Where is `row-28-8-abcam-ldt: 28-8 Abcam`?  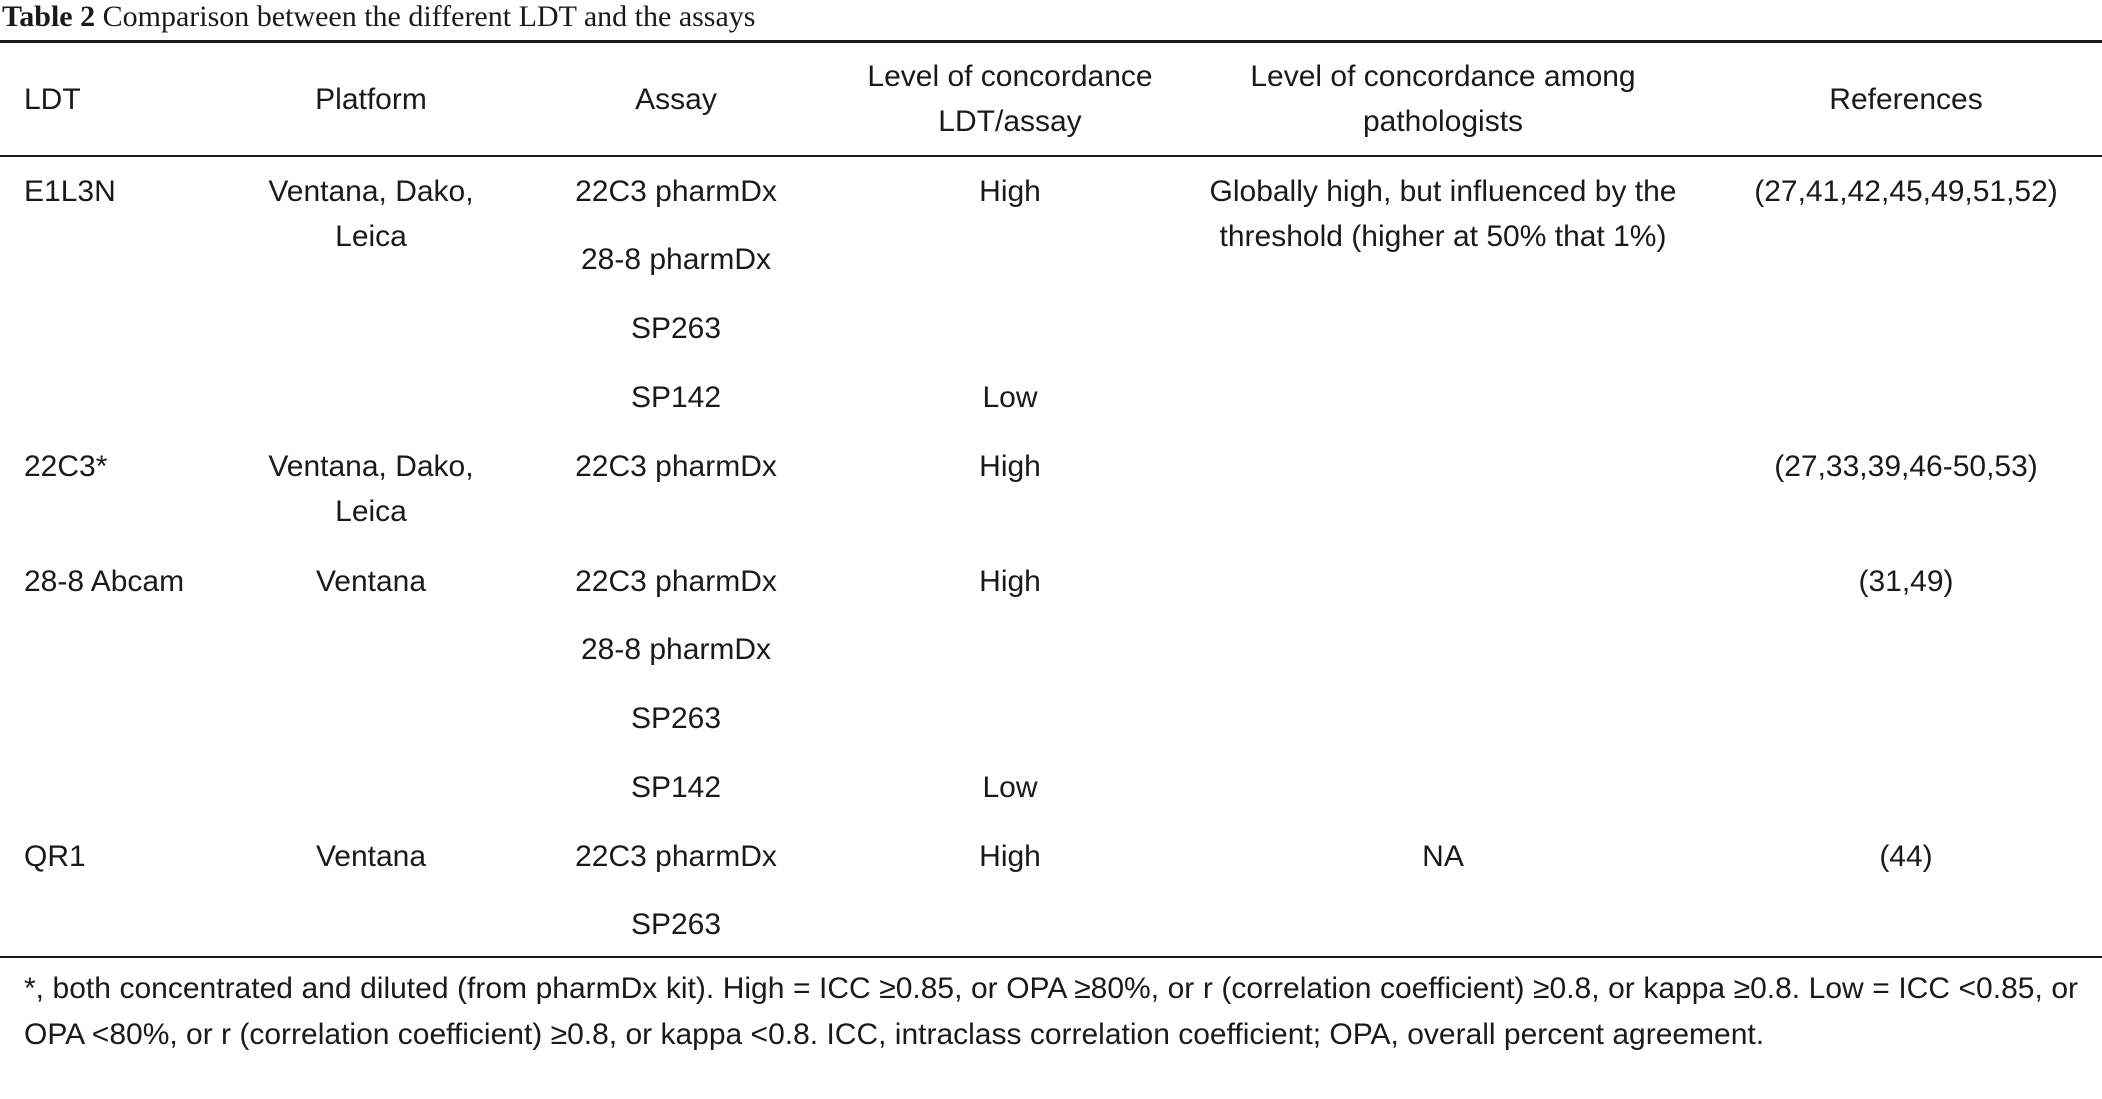
row-28-8-abcam-ldt: 28-8 Abcam is located at coordinates (104, 581).